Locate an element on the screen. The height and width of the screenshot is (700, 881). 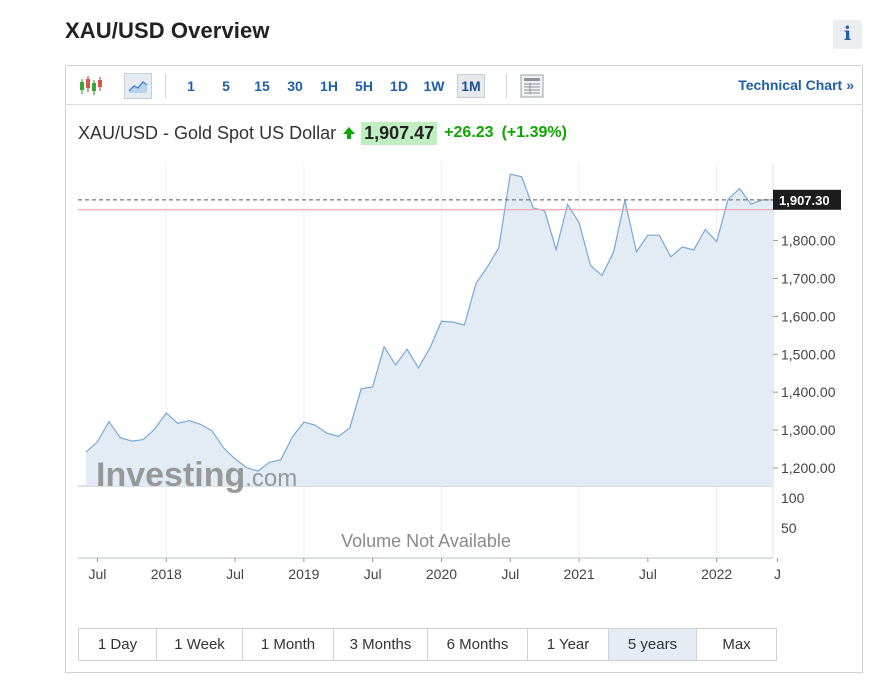
range-1-day-button: 1 Day is located at coordinates (118, 644).